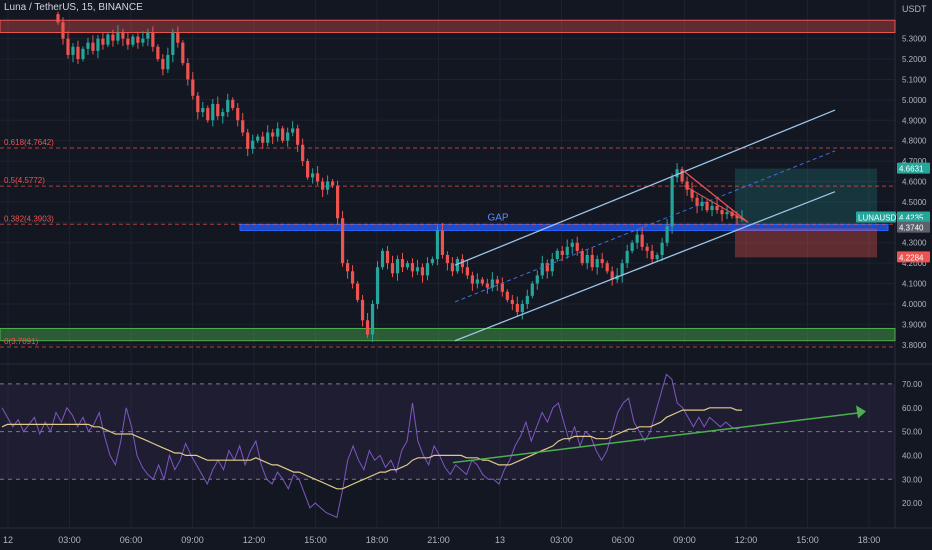  What do you see at coordinates (911, 218) in the screenshot?
I see `price-label: 4.4235` at bounding box center [911, 218].